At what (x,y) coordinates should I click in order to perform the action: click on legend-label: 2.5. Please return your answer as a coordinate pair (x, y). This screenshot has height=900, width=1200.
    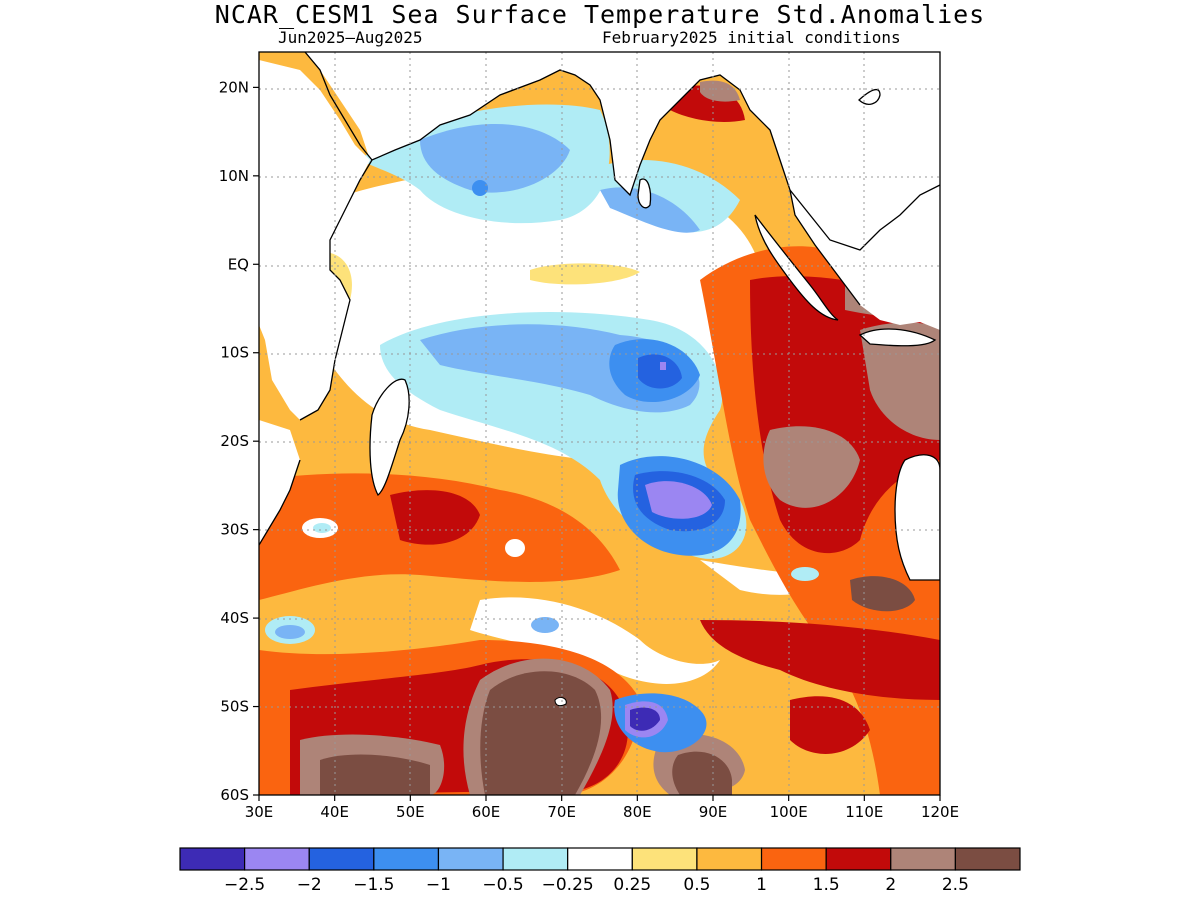
    Looking at the image, I should click on (955, 885).